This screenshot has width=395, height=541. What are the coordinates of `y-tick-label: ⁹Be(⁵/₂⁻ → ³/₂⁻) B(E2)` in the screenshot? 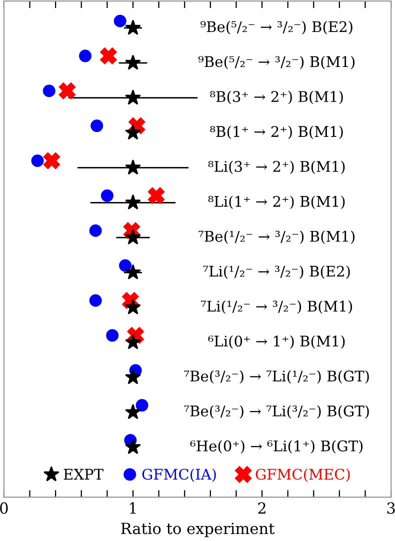 It's located at (276, 27).